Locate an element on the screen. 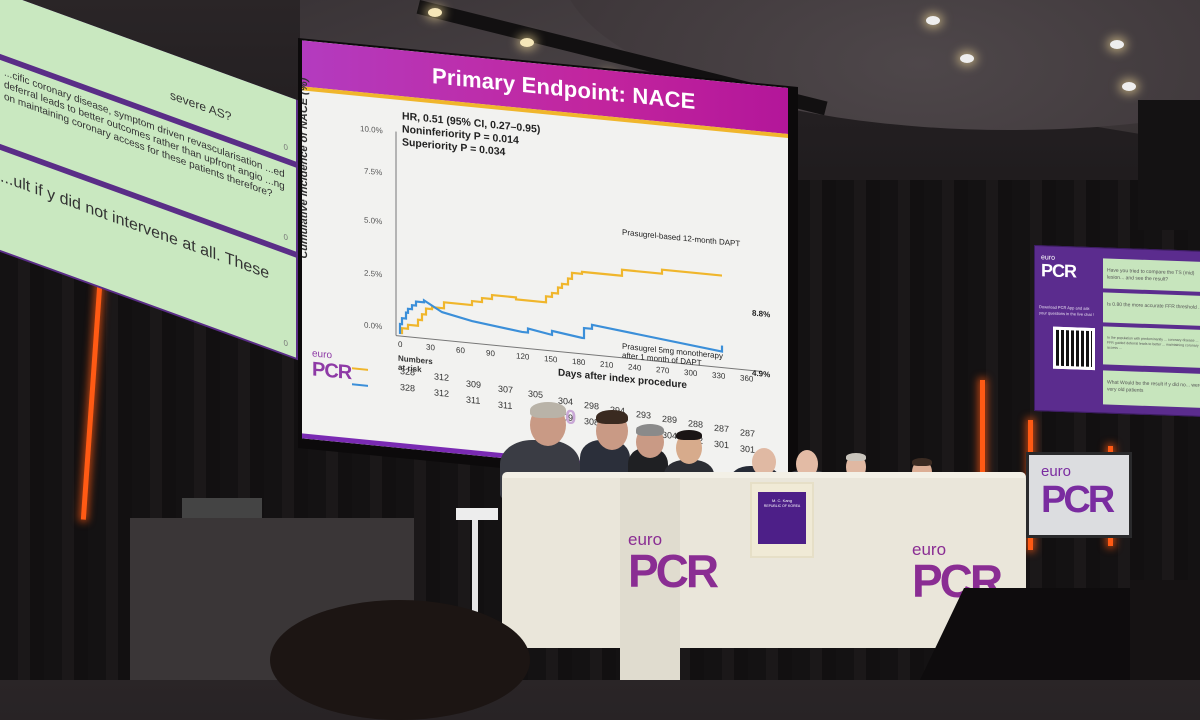 This screenshot has height=720, width=1200. qa-screen-logo: euro PCR is located at coordinates (1058, 268).